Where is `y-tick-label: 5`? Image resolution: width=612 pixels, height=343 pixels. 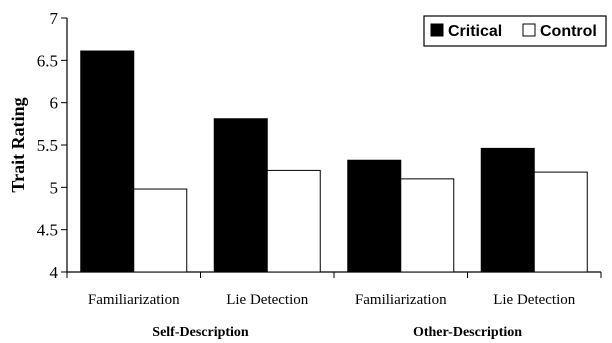
y-tick-label: 5 is located at coordinates (54, 187).